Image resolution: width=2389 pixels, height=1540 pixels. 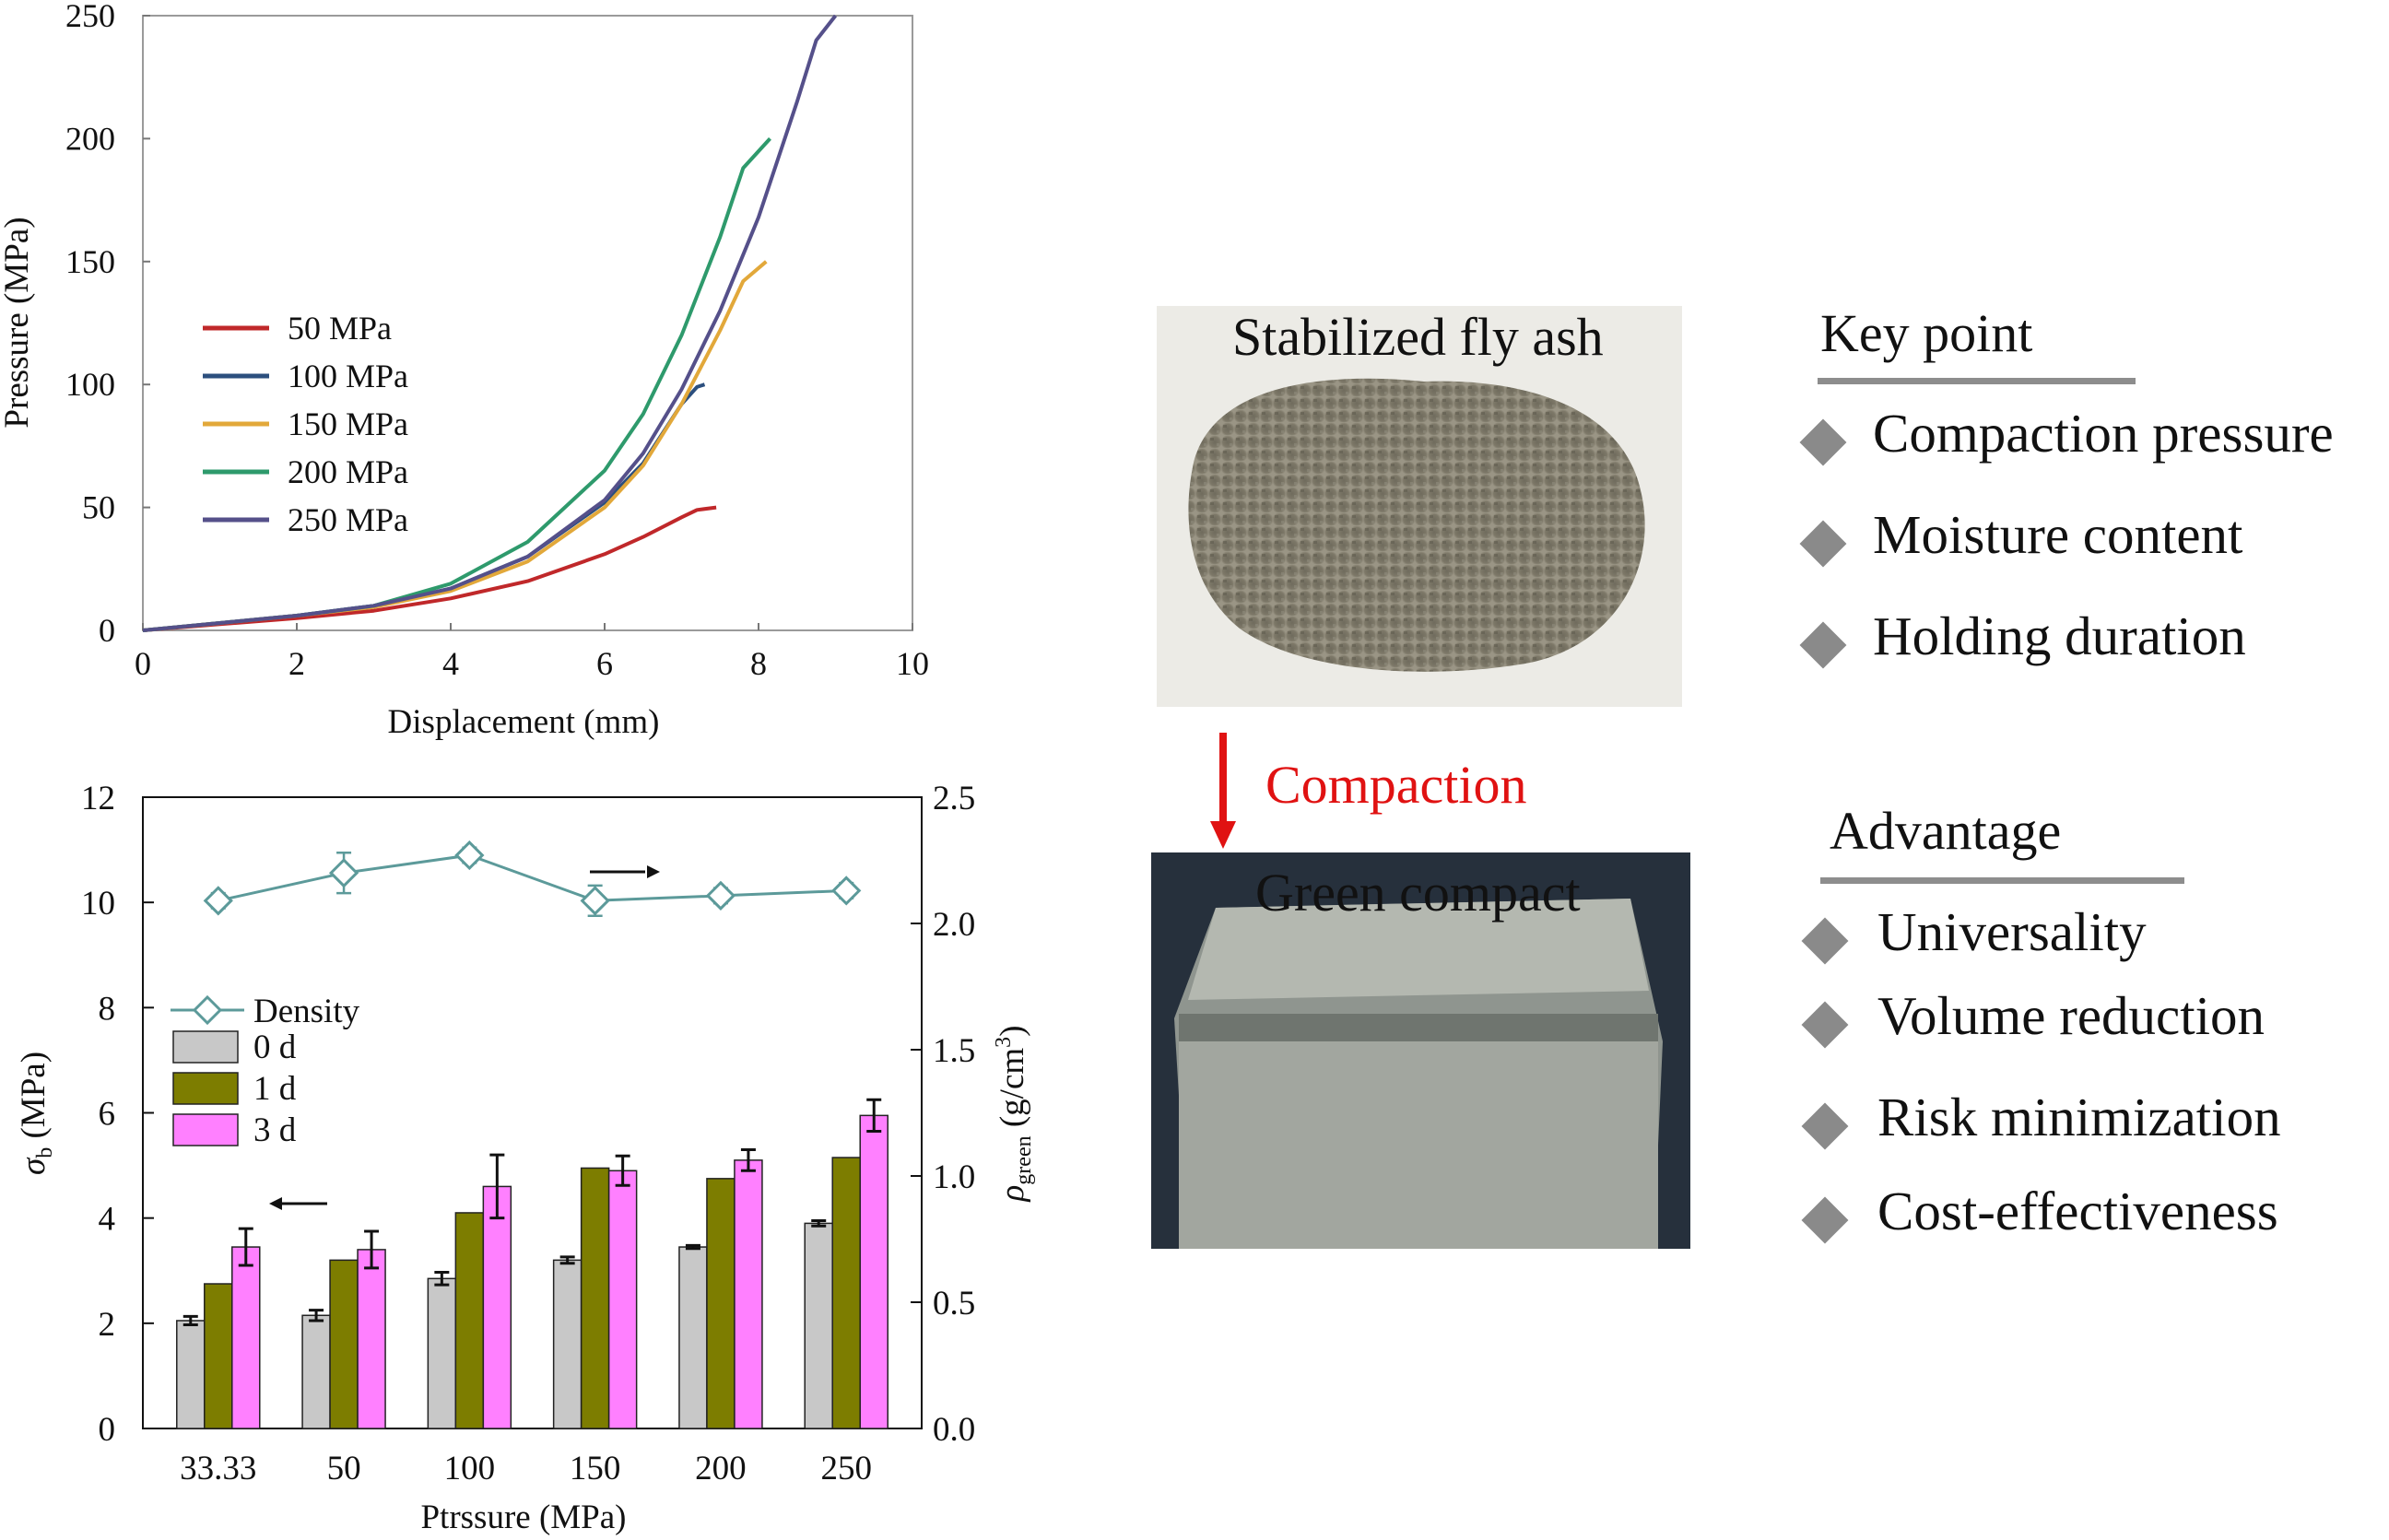 I want to click on advantage-title: Advantage, so click(x=1946, y=831).